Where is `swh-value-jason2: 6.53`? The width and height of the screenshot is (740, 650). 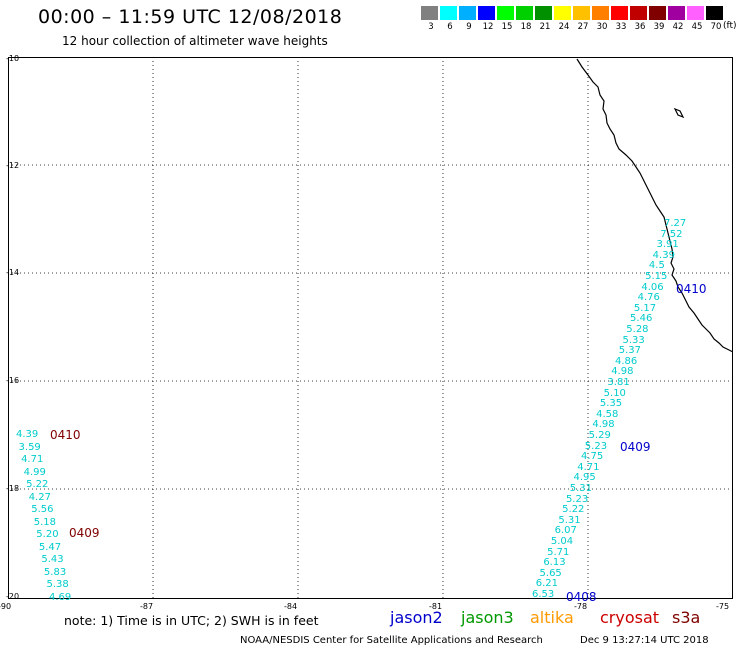 swh-value-jason2: 6.53 is located at coordinates (543, 594).